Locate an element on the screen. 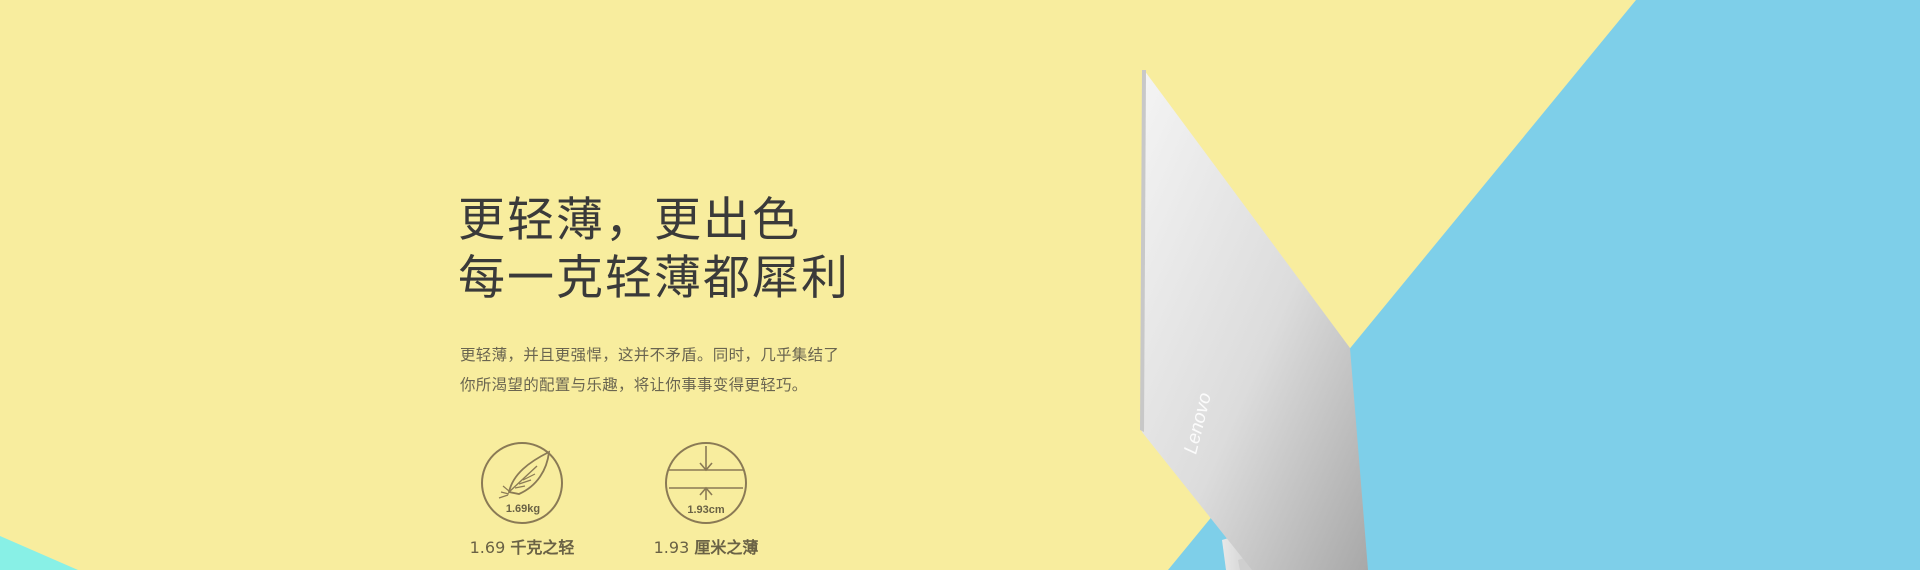 This screenshot has height=570, width=1920. headline-line-2: 每一克轻薄都犀利 is located at coordinates (654, 278).